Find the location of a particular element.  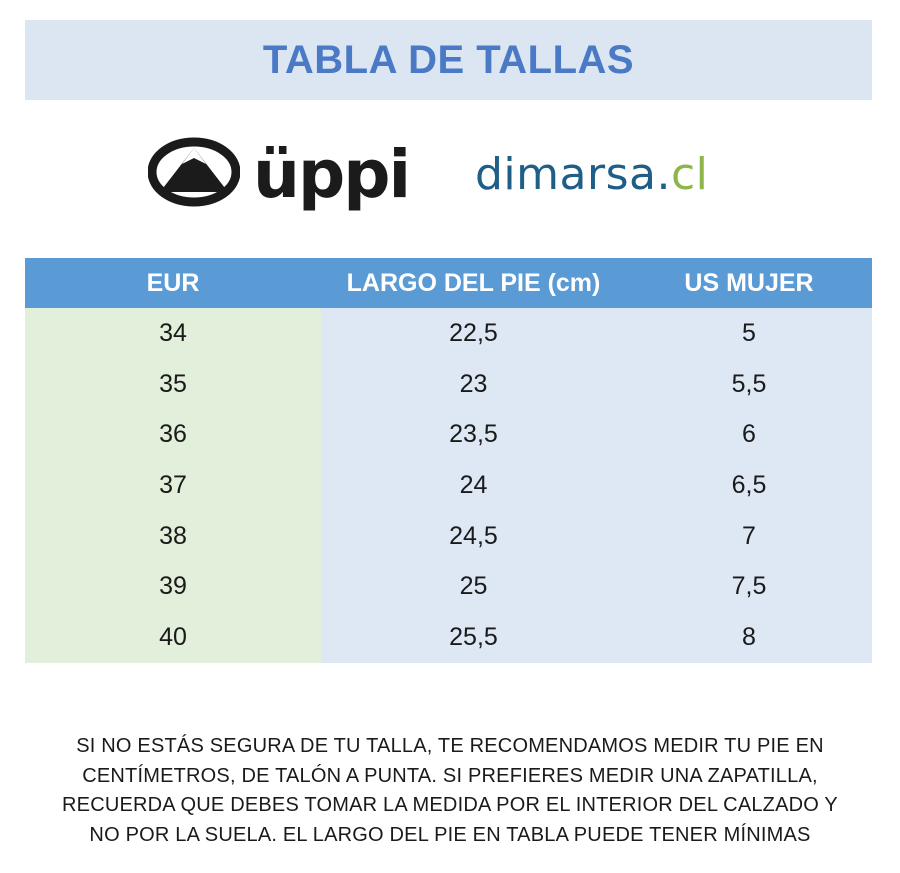

header-eur: EUR is located at coordinates (173, 283).